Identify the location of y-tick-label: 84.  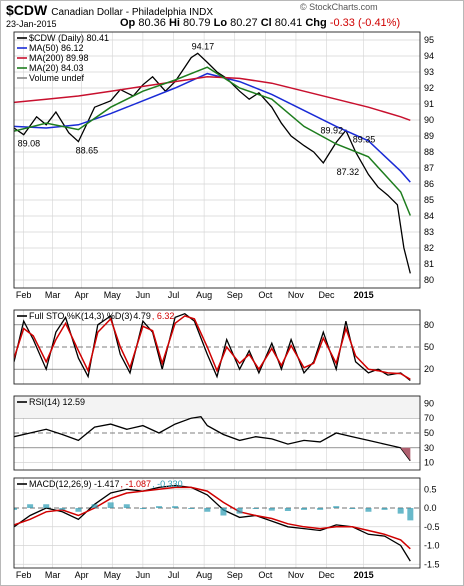
(429, 216).